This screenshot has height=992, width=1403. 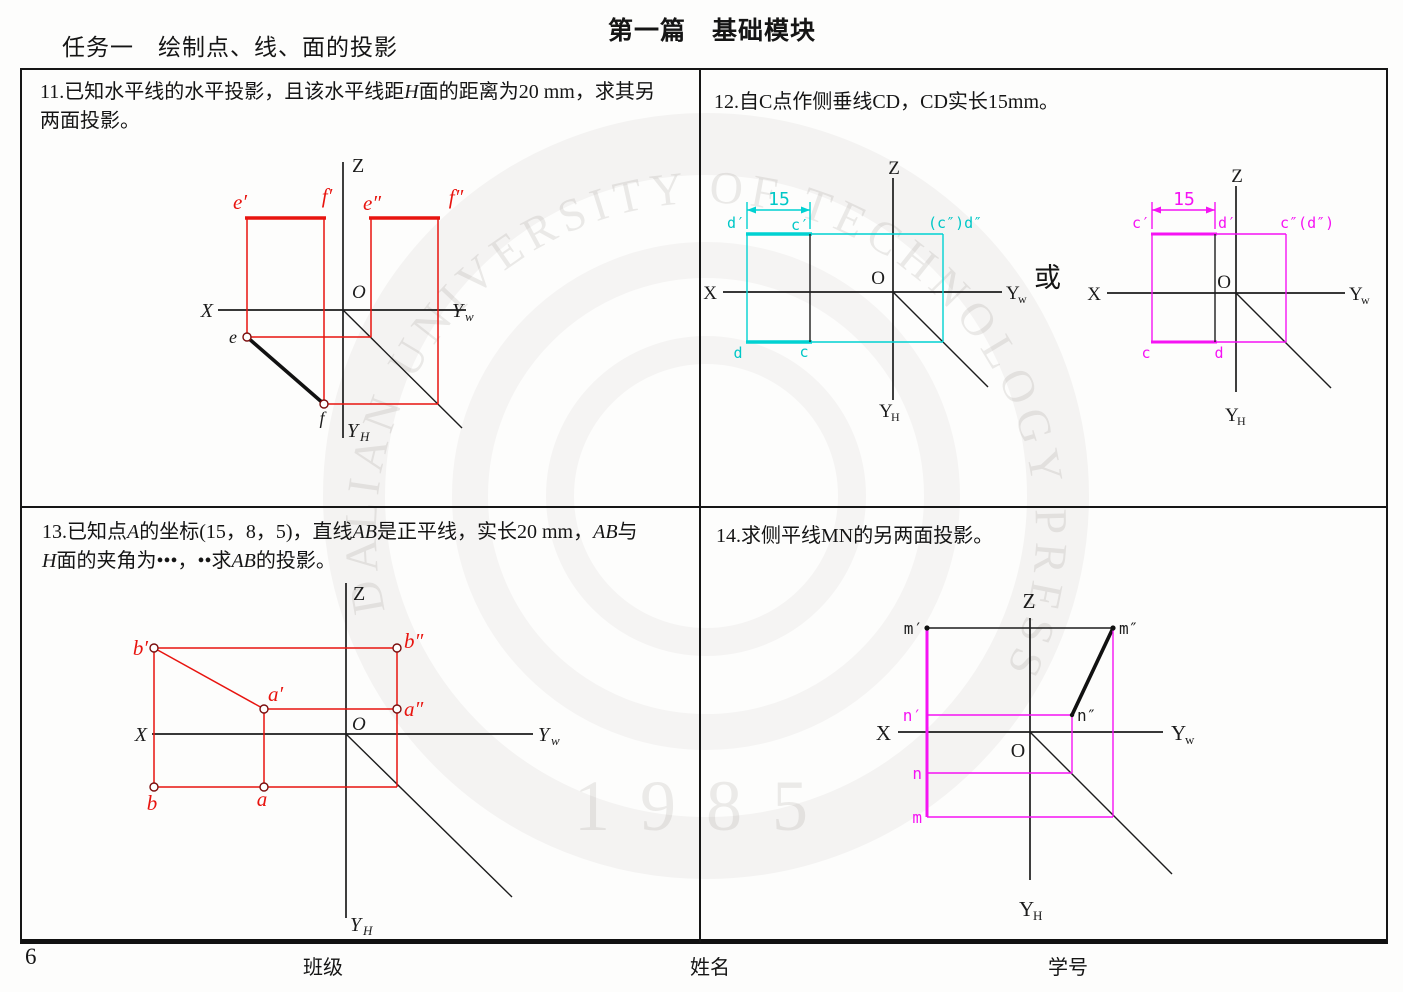 What do you see at coordinates (323, 418) in the screenshot?
I see `p11-label-f: f` at bounding box center [323, 418].